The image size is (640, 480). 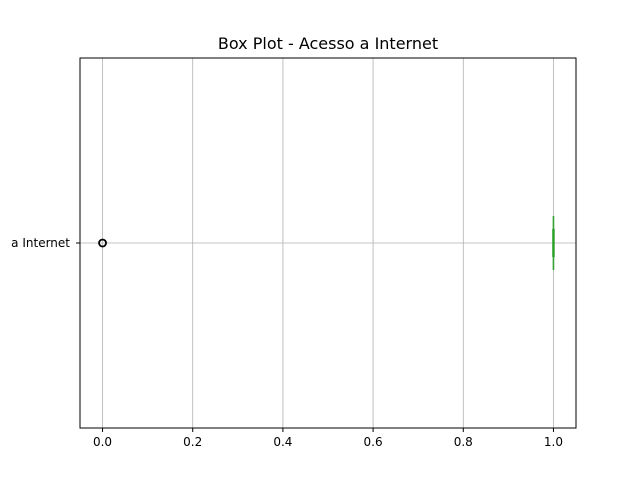 I want to click on x-axis: 0.0 0.2 0.4 0.6 0.8 1.0, so click(x=328, y=438).